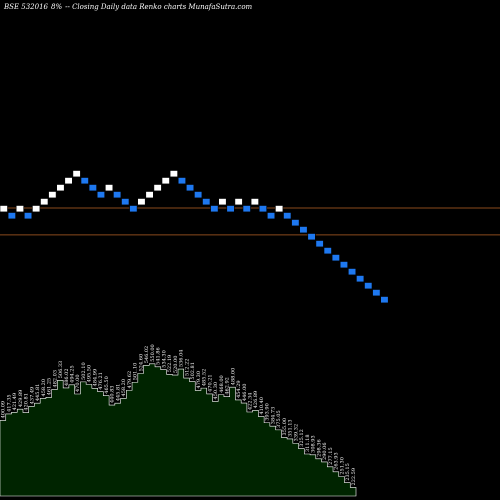  I want to click on value-label-59: 251.30, so click(342, 466).